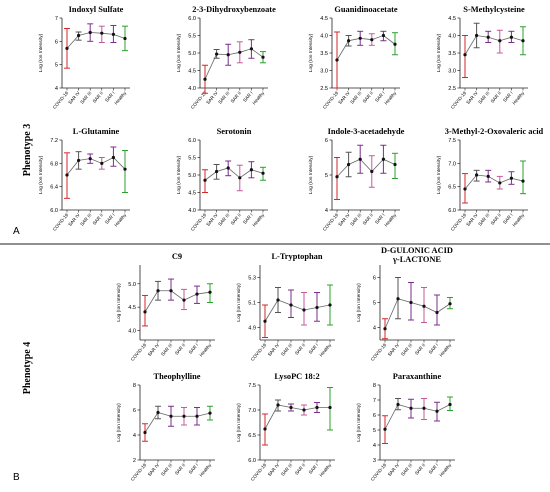 Image resolution: width=550 pixels, height=492 pixels. I want to click on chart-title: L-Glutamine, so click(96, 131).